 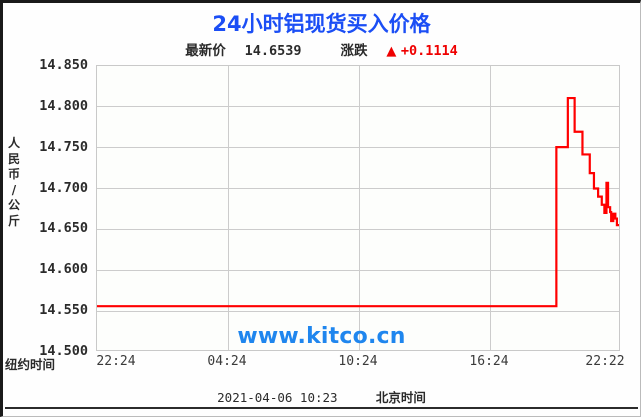 I want to click on y-axis-tick-label: 14.650, so click(x=63, y=228).